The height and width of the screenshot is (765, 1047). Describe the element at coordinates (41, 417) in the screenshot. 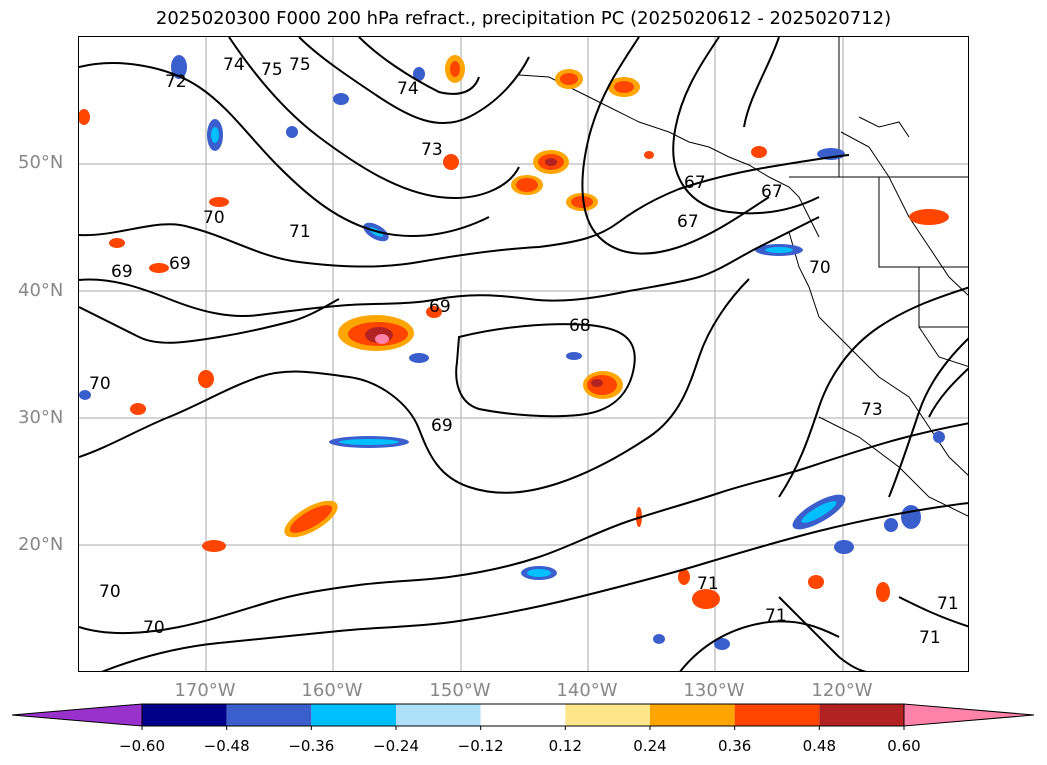

I see `lat-label-30n: 30°N` at that location.